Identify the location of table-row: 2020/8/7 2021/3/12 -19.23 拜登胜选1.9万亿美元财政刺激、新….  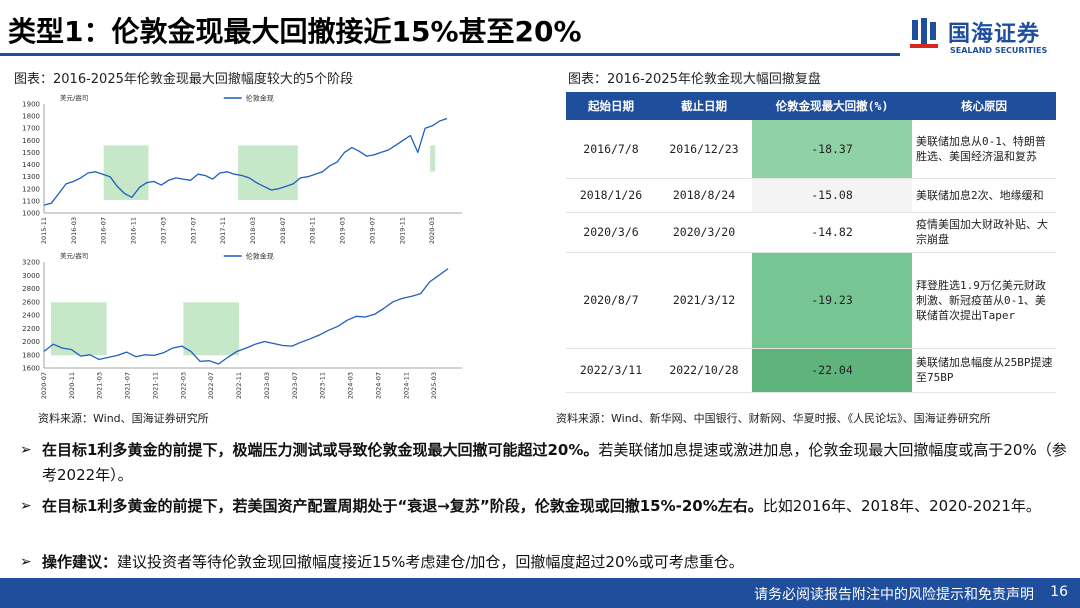
(811, 300).